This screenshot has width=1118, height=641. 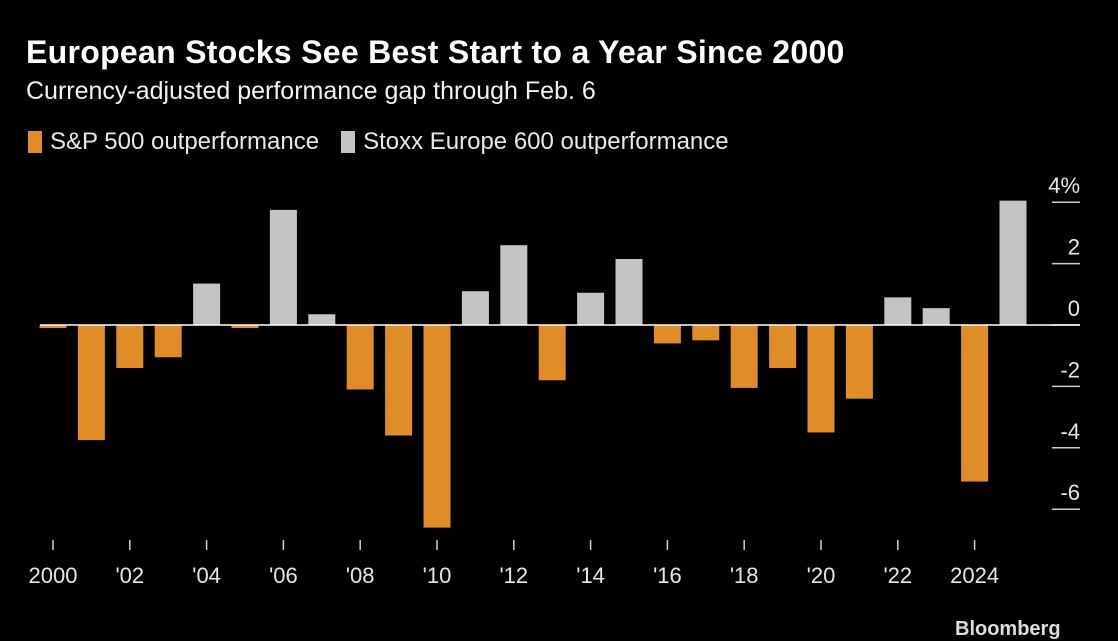 What do you see at coordinates (1074, 247) in the screenshot?
I see `y-tick-label: 2` at bounding box center [1074, 247].